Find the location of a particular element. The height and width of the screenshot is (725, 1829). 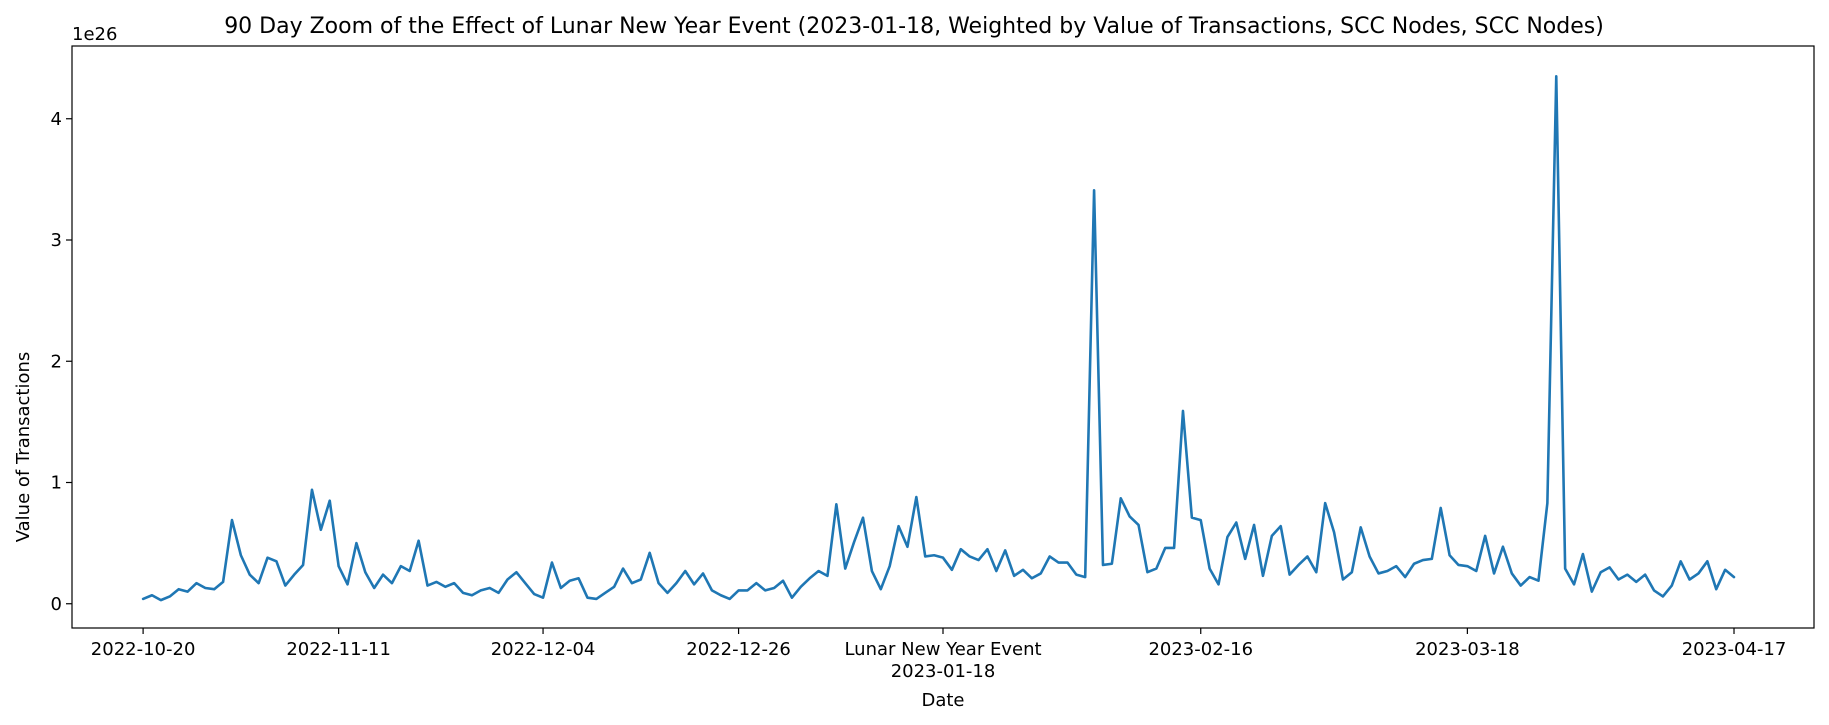

x-tick-label: 2023-03-18 is located at coordinates (1467, 649).